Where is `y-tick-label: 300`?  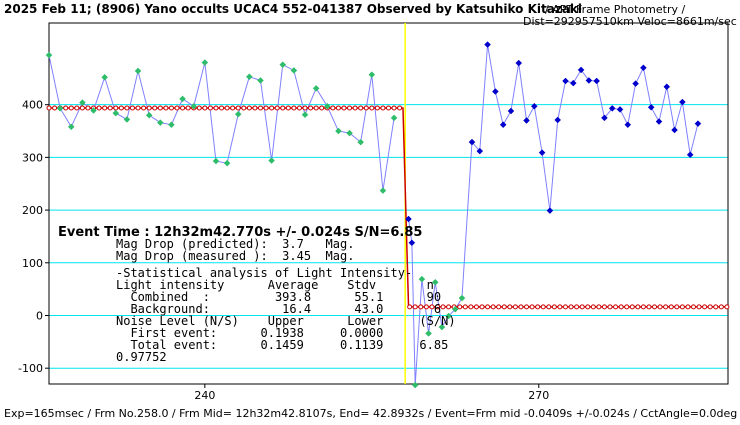 y-tick-label: 300 is located at coordinates (32, 157).